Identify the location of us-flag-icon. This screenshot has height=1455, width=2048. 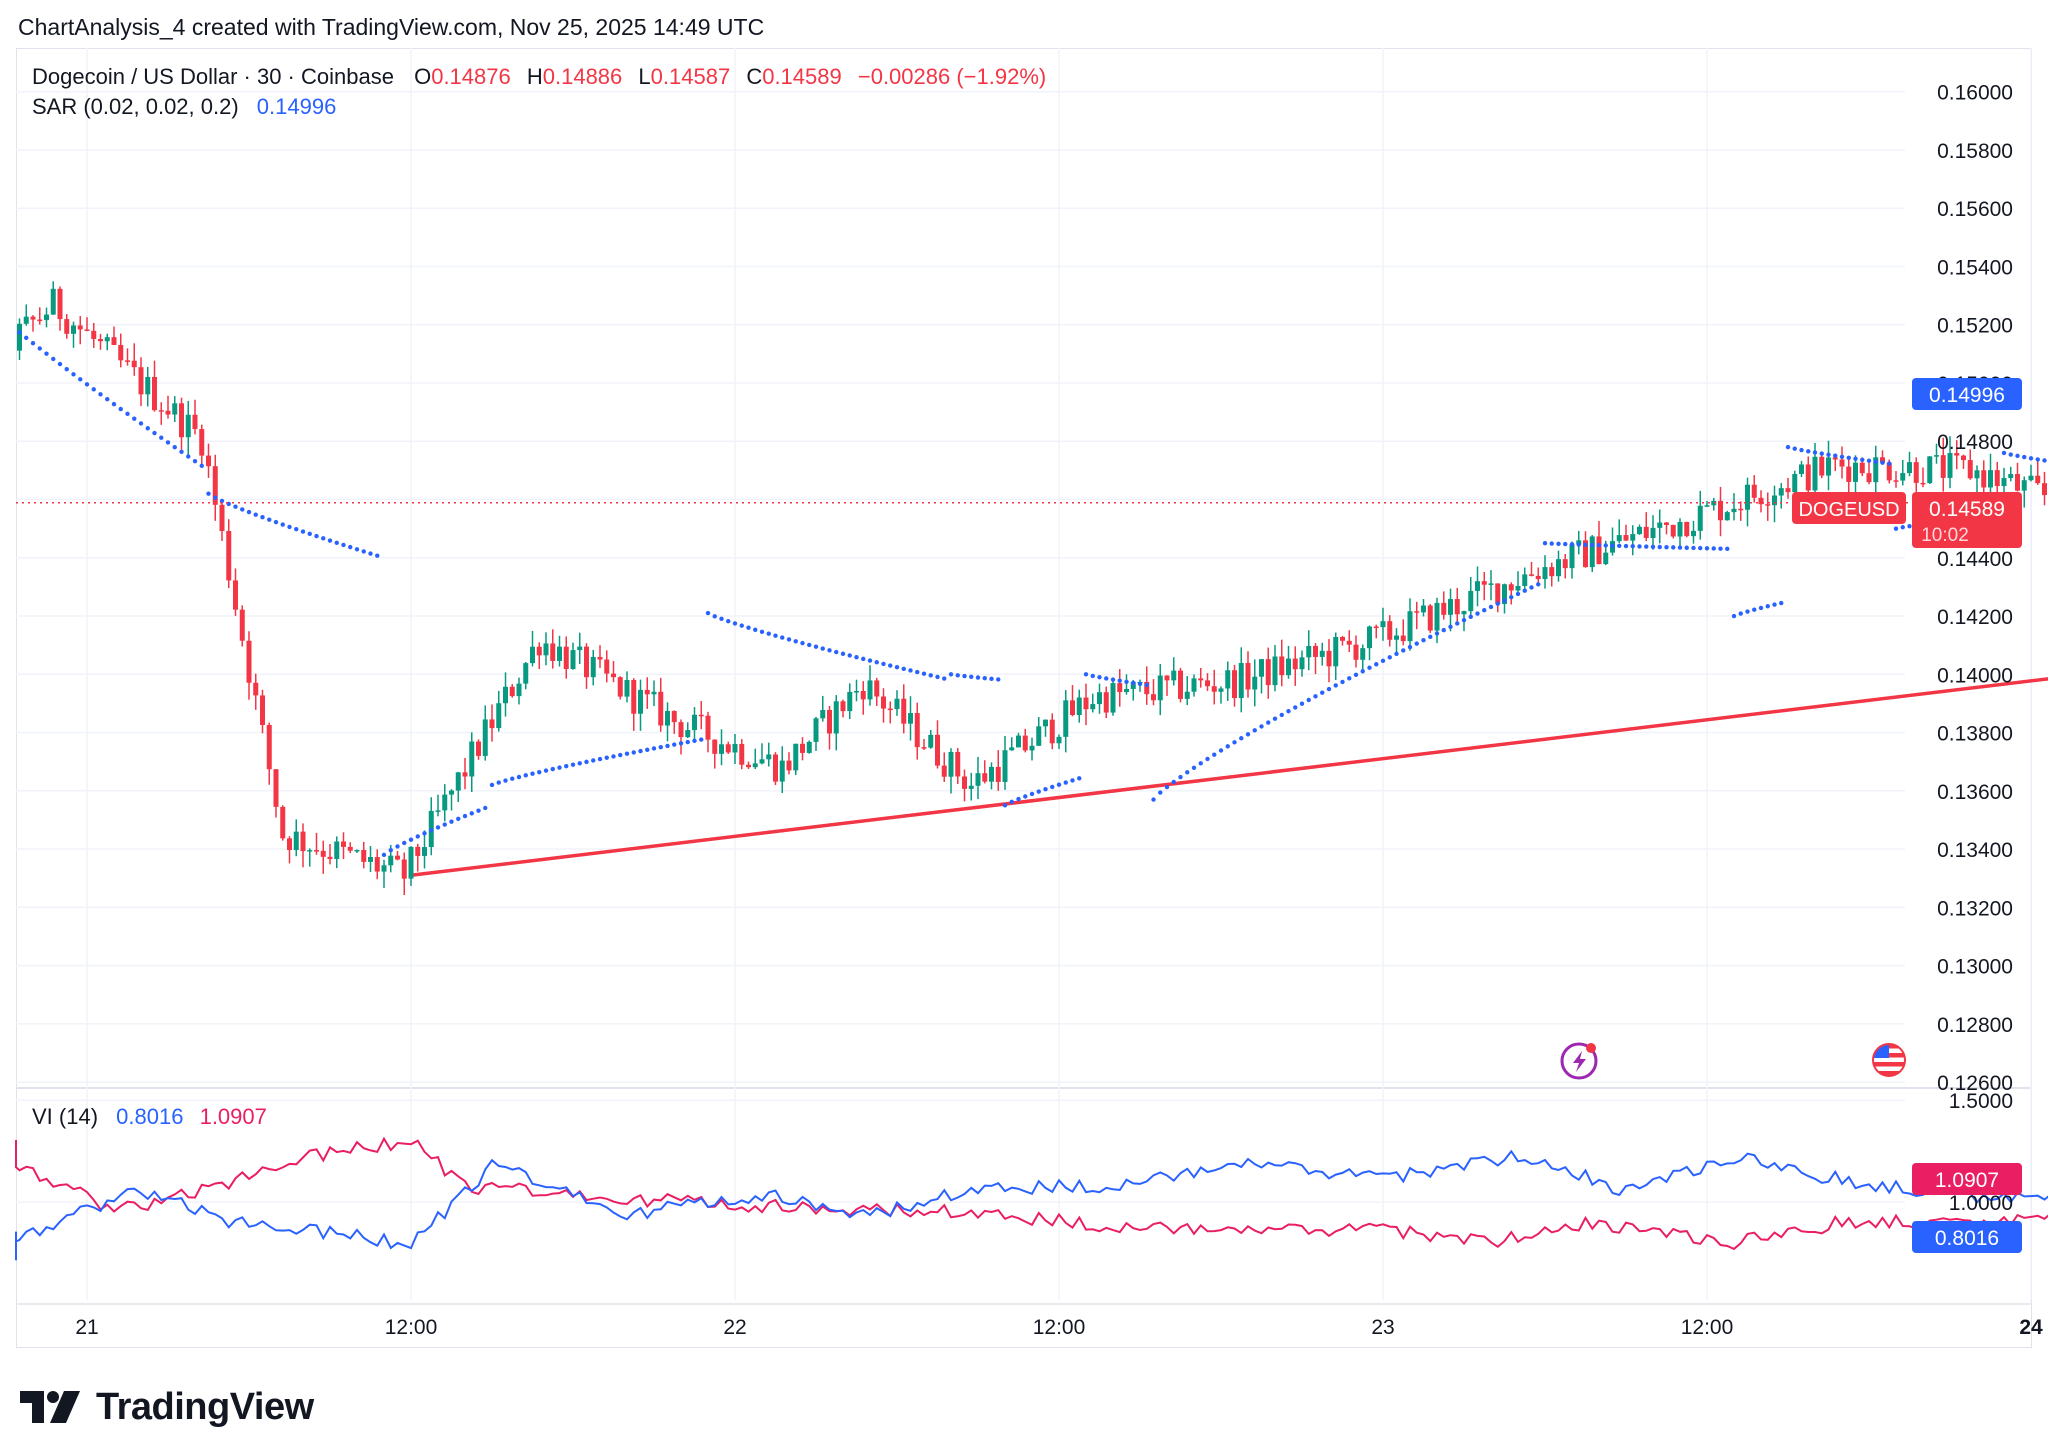
(1889, 1060).